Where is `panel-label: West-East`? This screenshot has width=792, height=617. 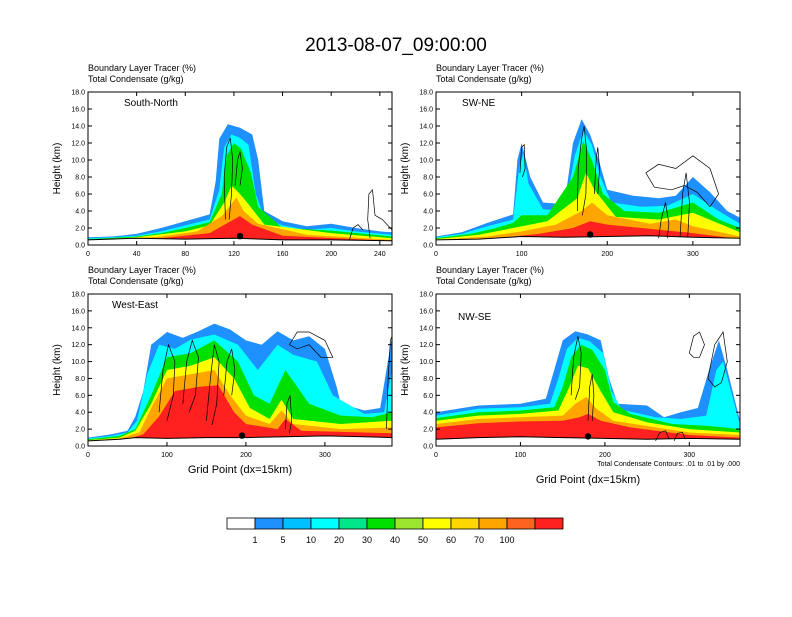 panel-label: West-East is located at coordinates (135, 305).